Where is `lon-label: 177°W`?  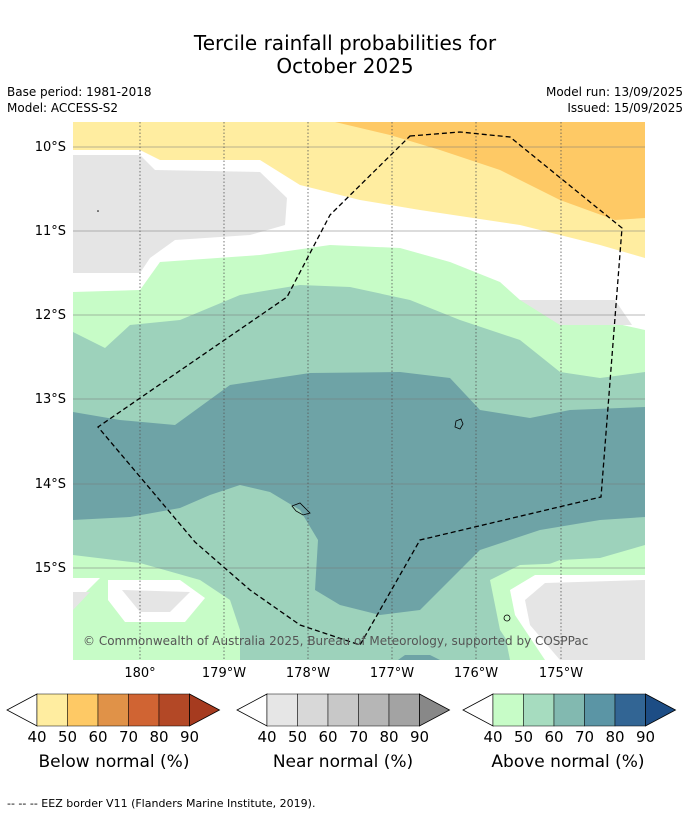 lon-label: 177°W is located at coordinates (392, 673).